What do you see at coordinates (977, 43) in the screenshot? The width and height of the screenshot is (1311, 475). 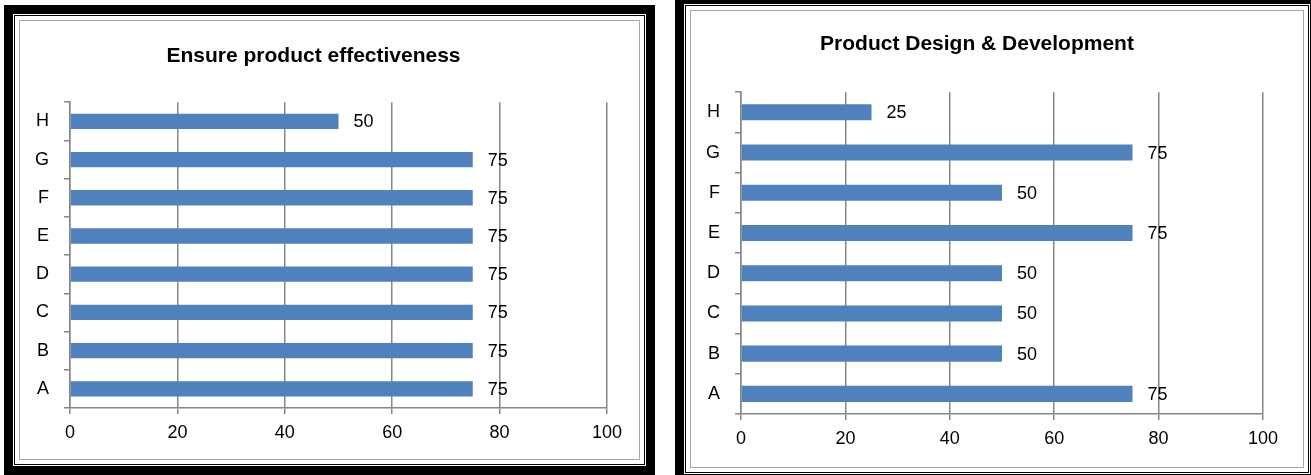 I see `chart-title: Product Design & Development` at bounding box center [977, 43].